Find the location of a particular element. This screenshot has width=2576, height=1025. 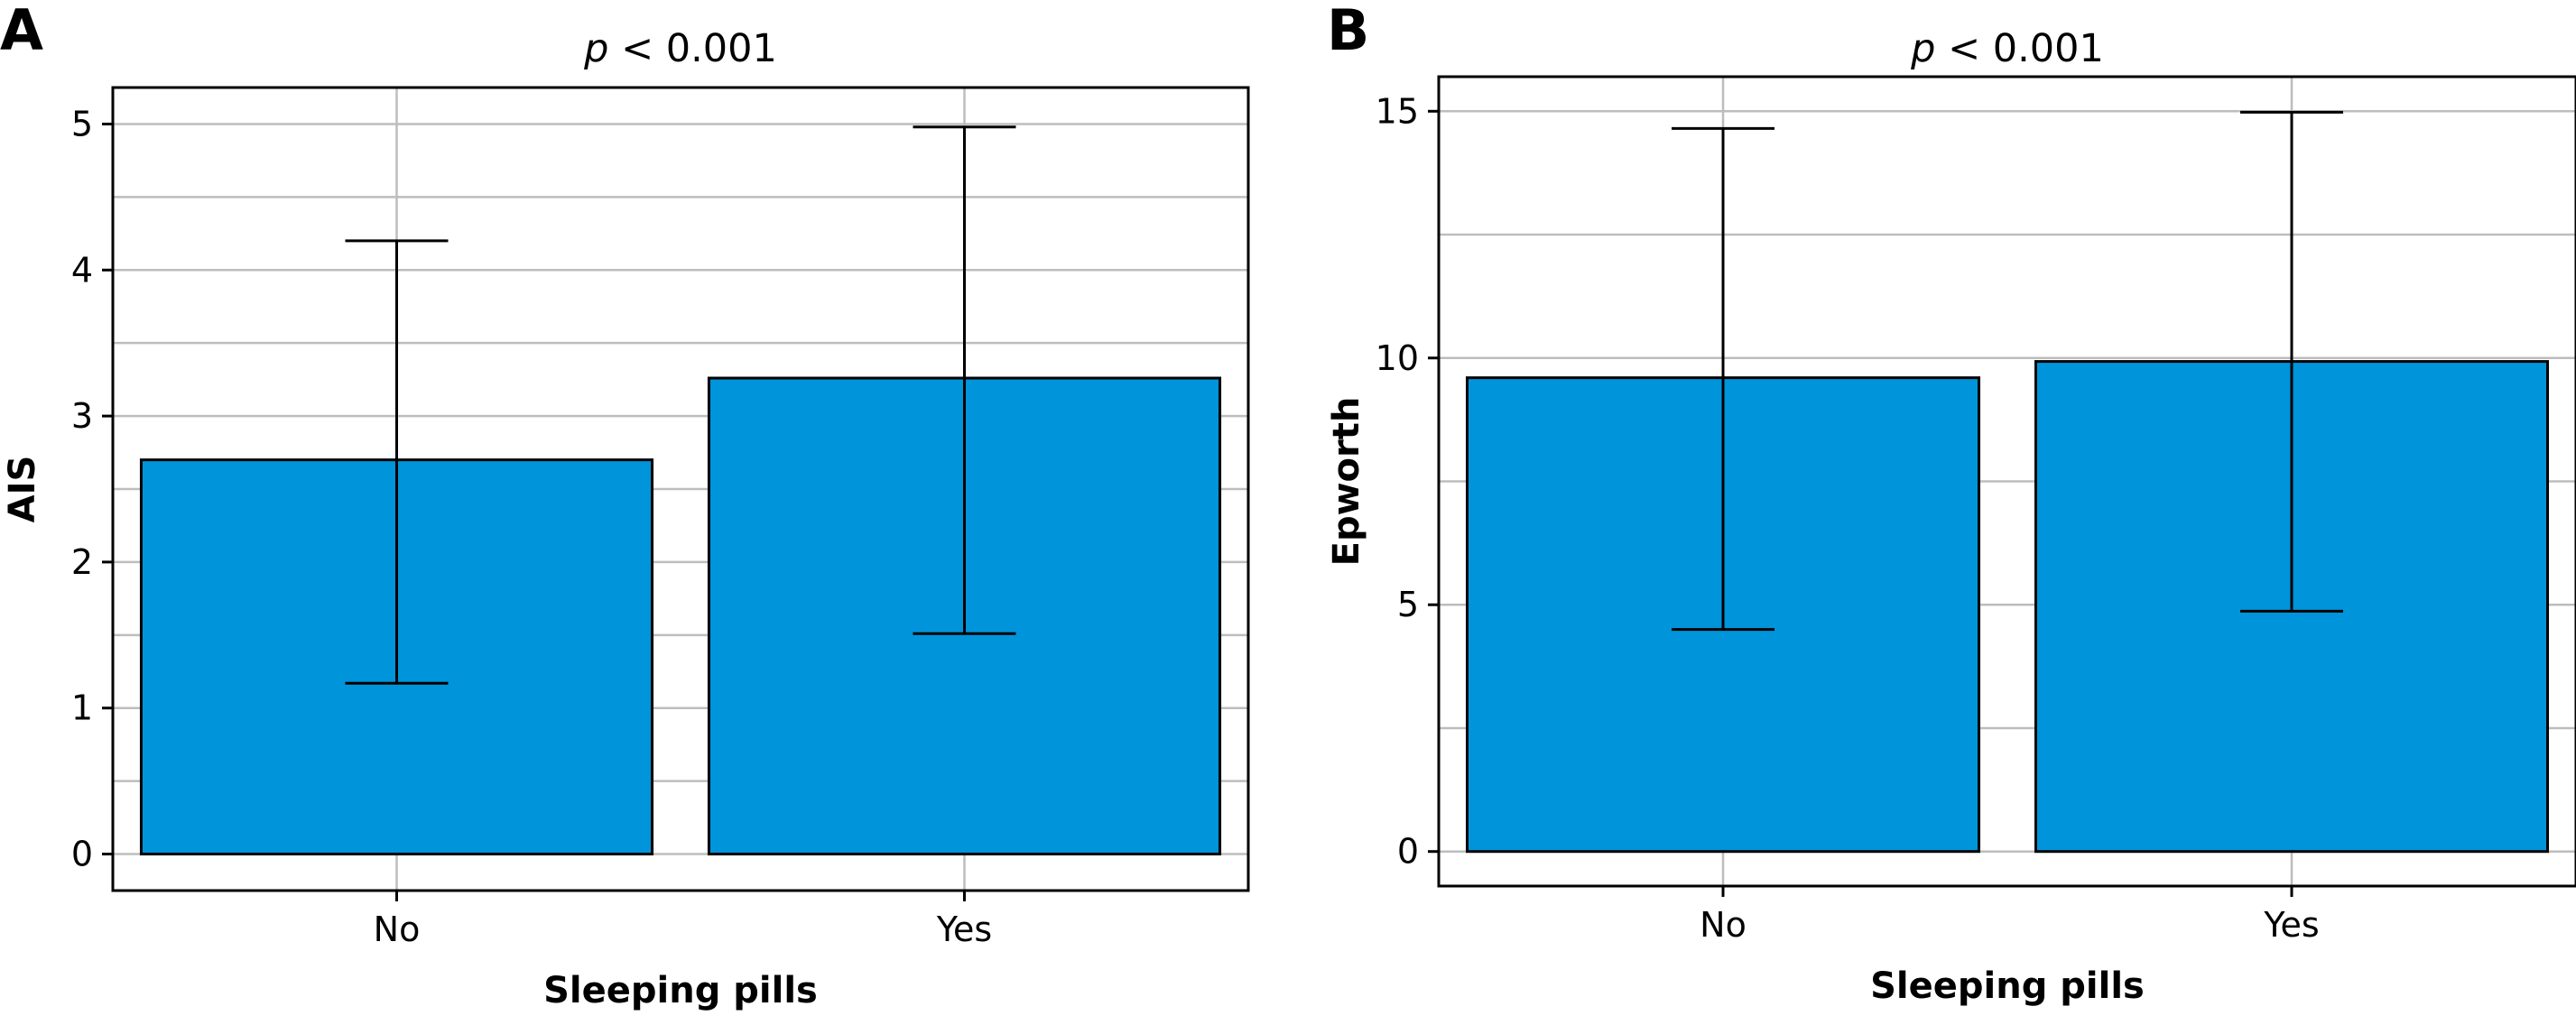

y-tick-label: 1 is located at coordinates (82, 708).